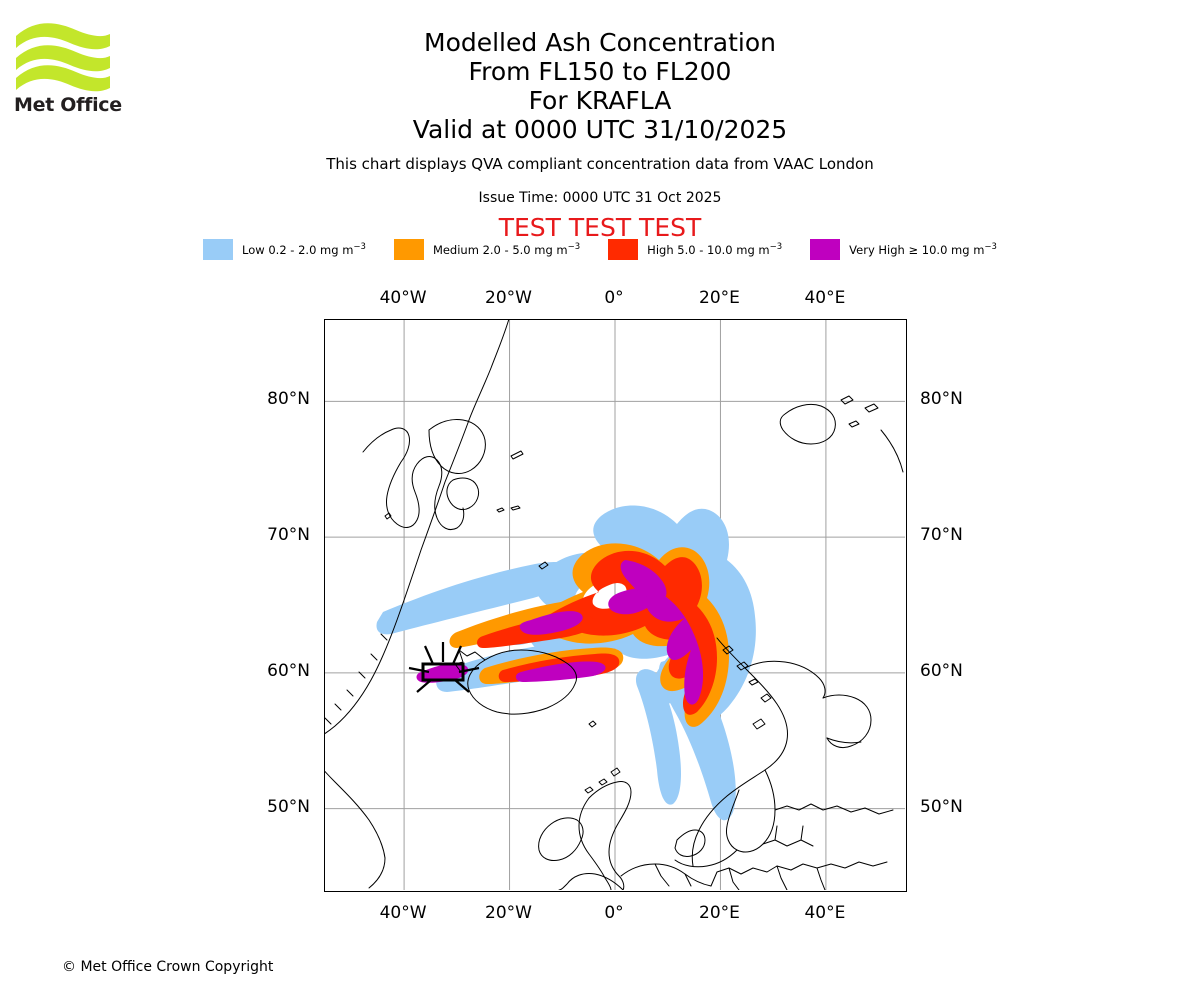  What do you see at coordinates (288, 670) in the screenshot?
I see `lat-tick-left-1: 60°N` at bounding box center [288, 670].